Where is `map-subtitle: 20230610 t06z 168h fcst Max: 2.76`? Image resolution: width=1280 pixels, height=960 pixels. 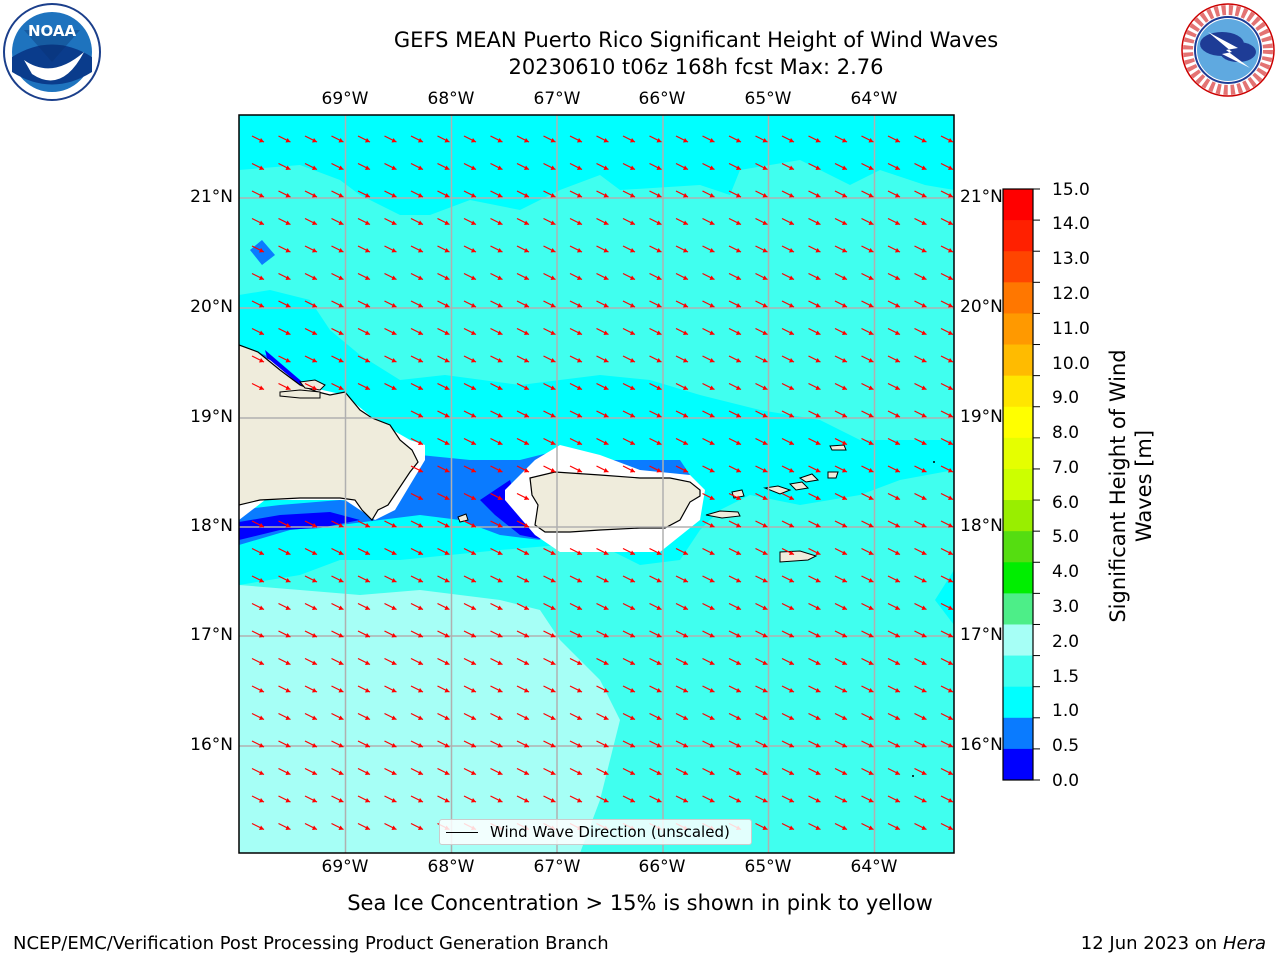 map-subtitle: 20230610 t06z 168h fcst Max: 2.76 is located at coordinates (696, 67).